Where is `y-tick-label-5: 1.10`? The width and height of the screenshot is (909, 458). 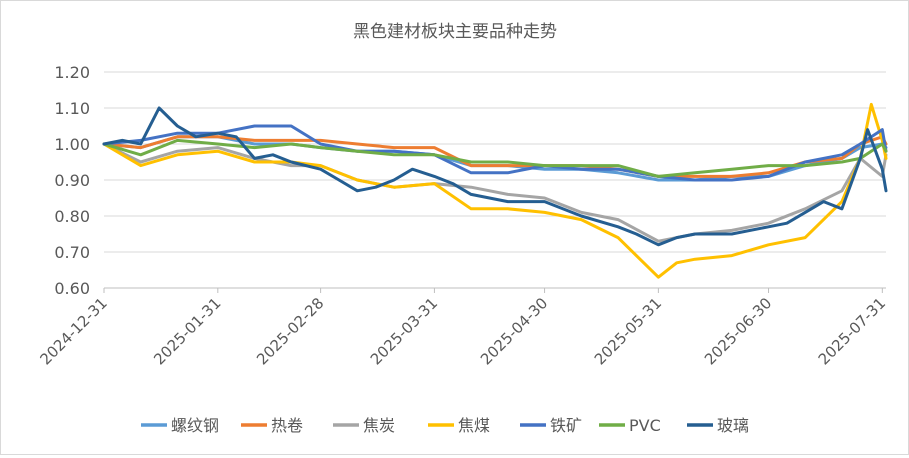
y-tick-label-5: 1.10 is located at coordinates (72, 108).